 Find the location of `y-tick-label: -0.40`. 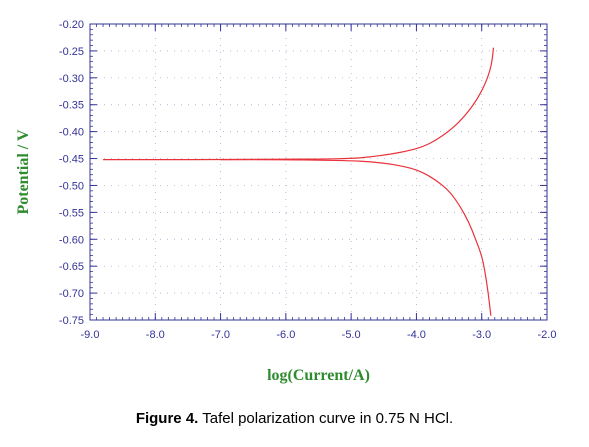

y-tick-label: -0.40 is located at coordinates (71, 133).